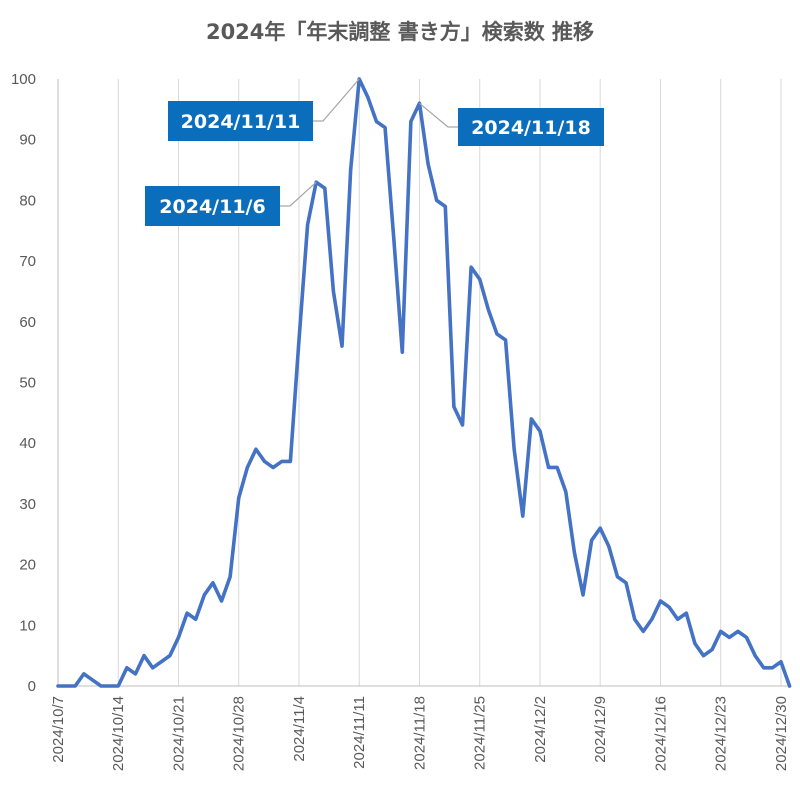 The width and height of the screenshot is (800, 812). I want to click on x-tick-label: 2024/11/4, so click(299, 729).